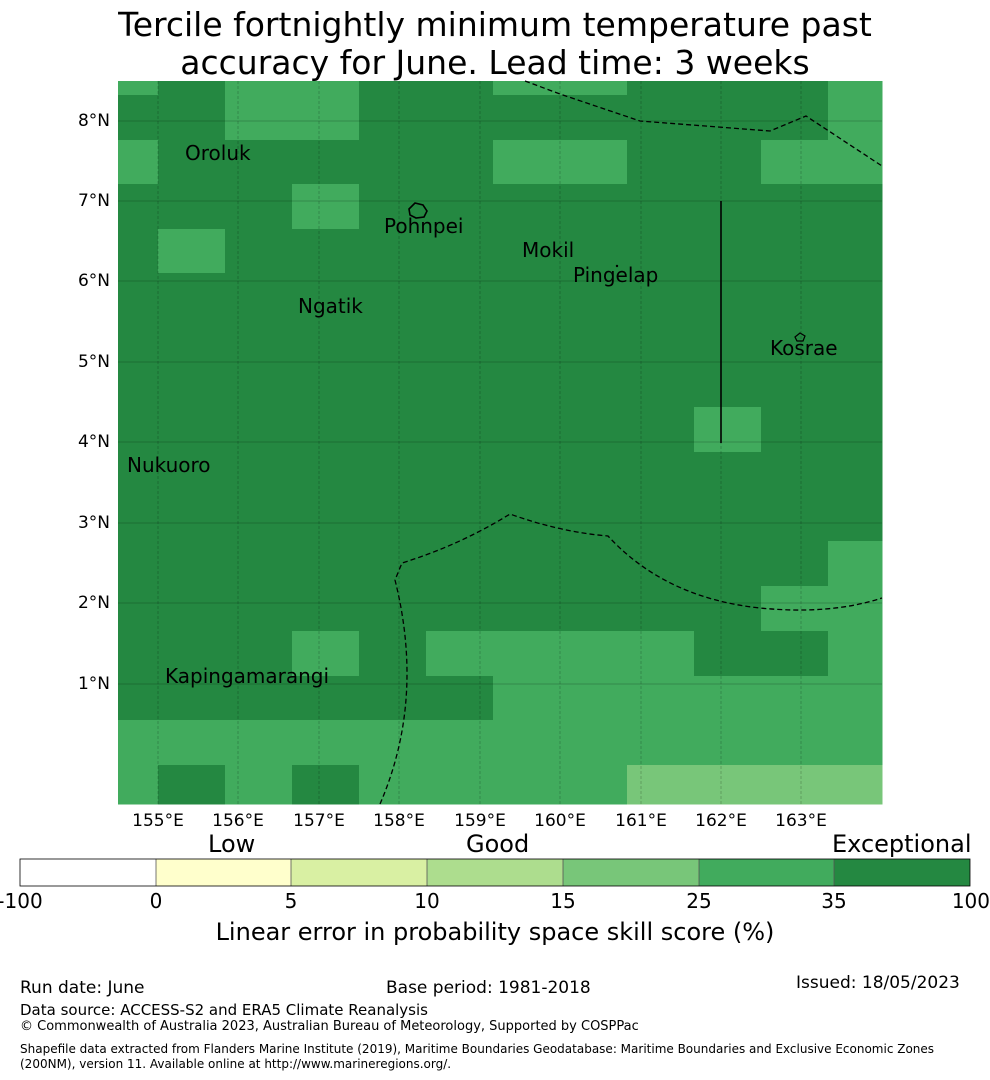 The width and height of the screenshot is (990, 1080). I want to click on kosrae-island-outline, so click(800, 337).